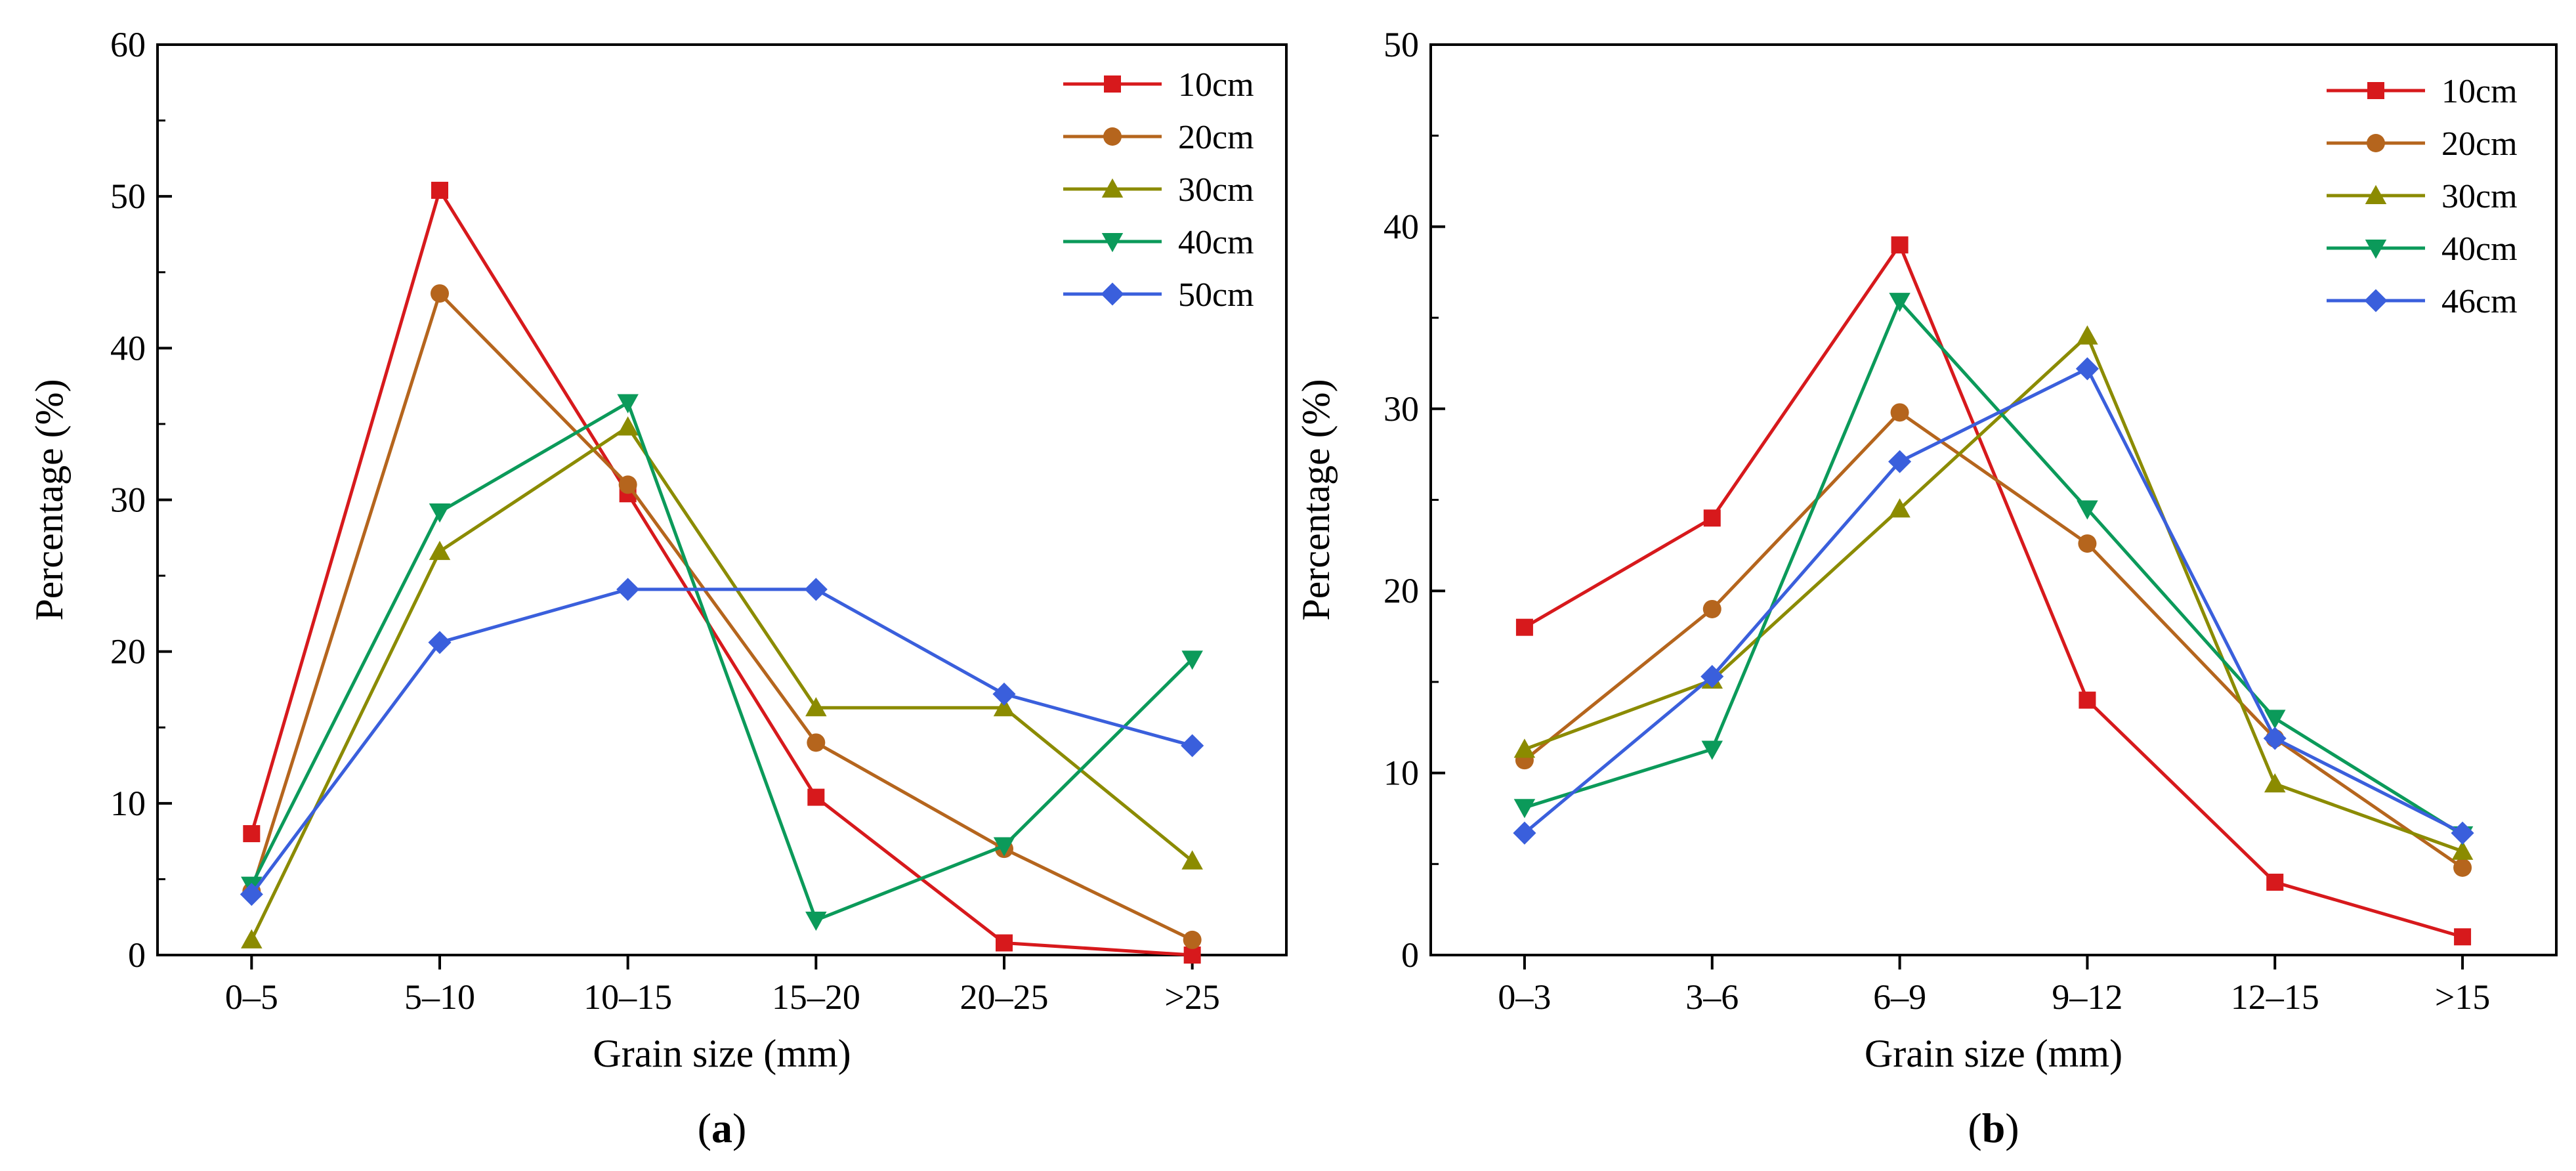 Image resolution: width=2576 pixels, height=1171 pixels. I want to click on panel-label-letter: b, so click(1994, 1128).